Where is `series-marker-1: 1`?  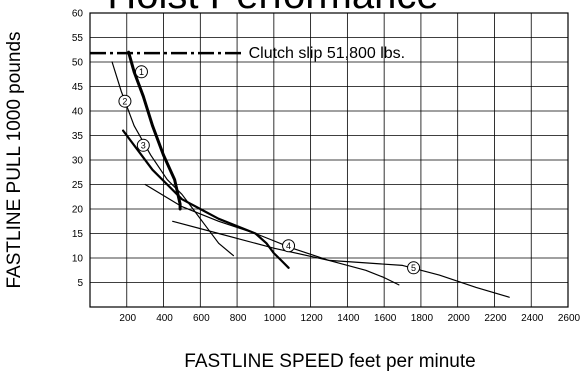 series-marker-1: 1 is located at coordinates (141, 72).